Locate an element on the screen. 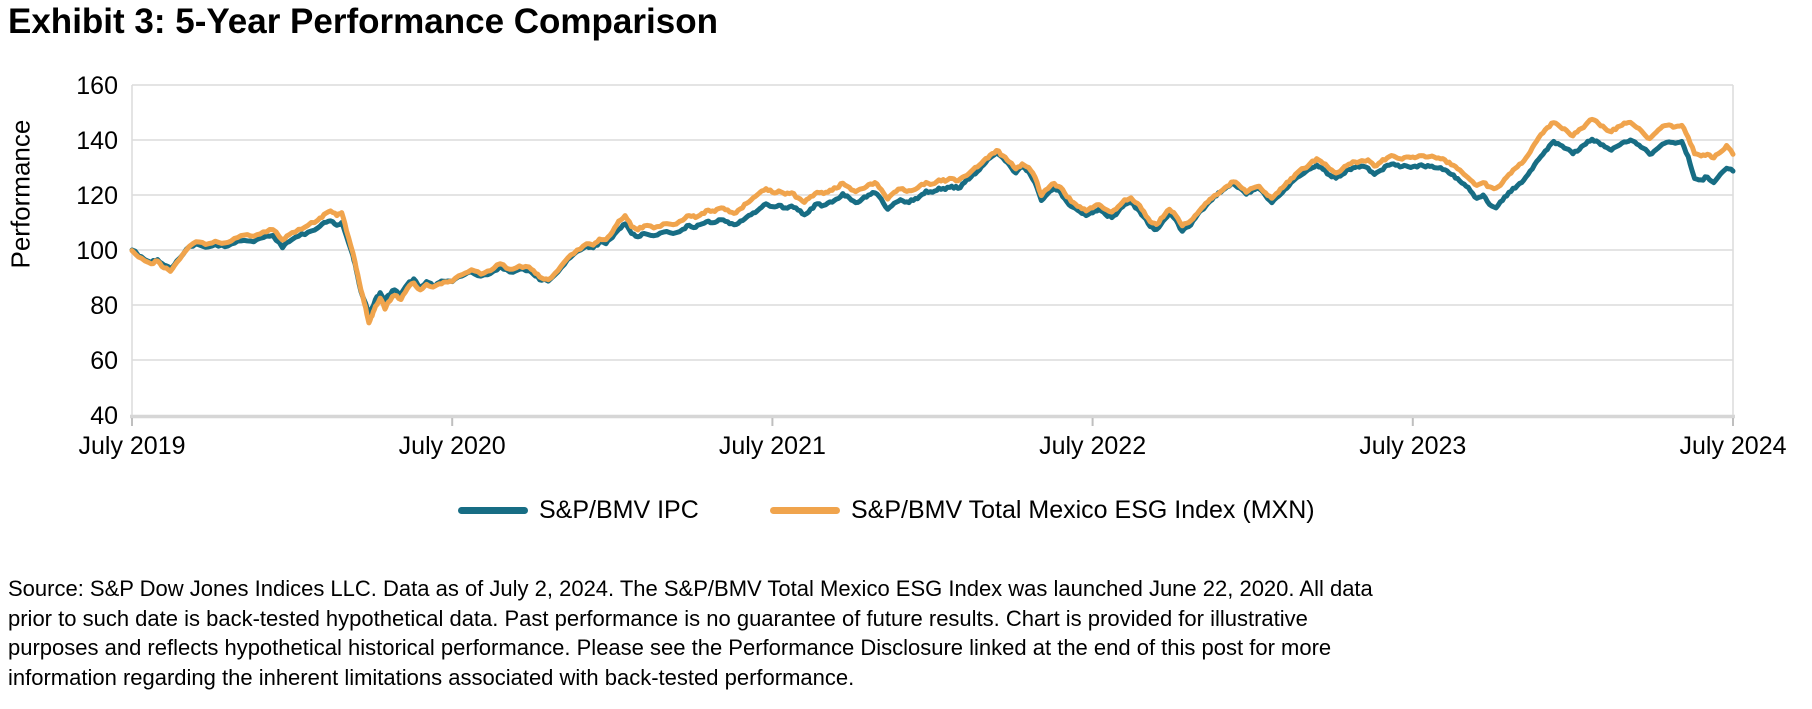 This screenshot has height=709, width=1812. y-tick-label: 160 is located at coordinates (97, 86).